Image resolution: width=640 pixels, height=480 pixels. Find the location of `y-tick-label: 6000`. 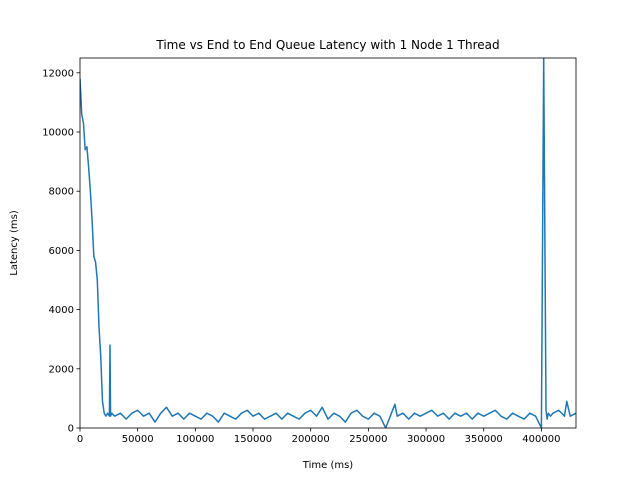

y-tick-label: 6000 is located at coordinates (61, 251).